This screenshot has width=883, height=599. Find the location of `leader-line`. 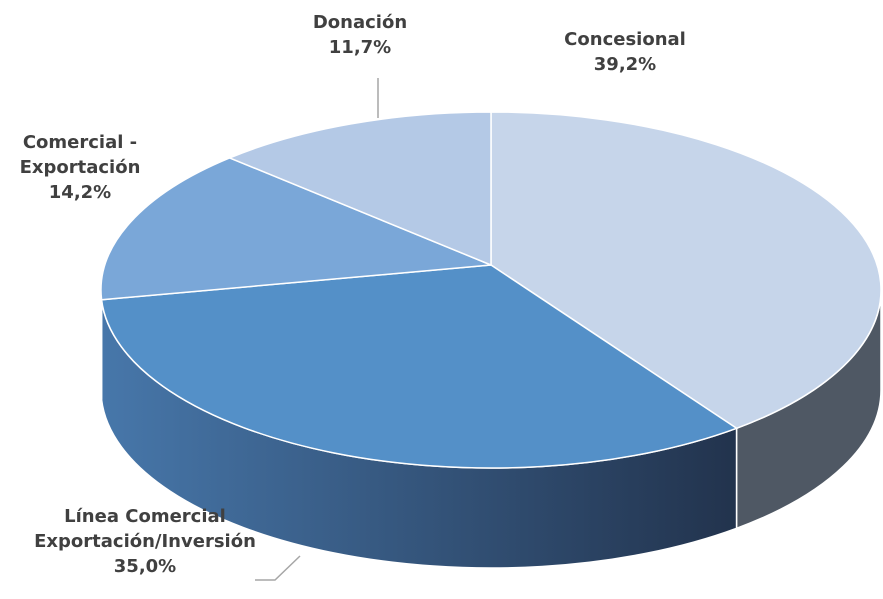

leader-line is located at coordinates (278, 568).